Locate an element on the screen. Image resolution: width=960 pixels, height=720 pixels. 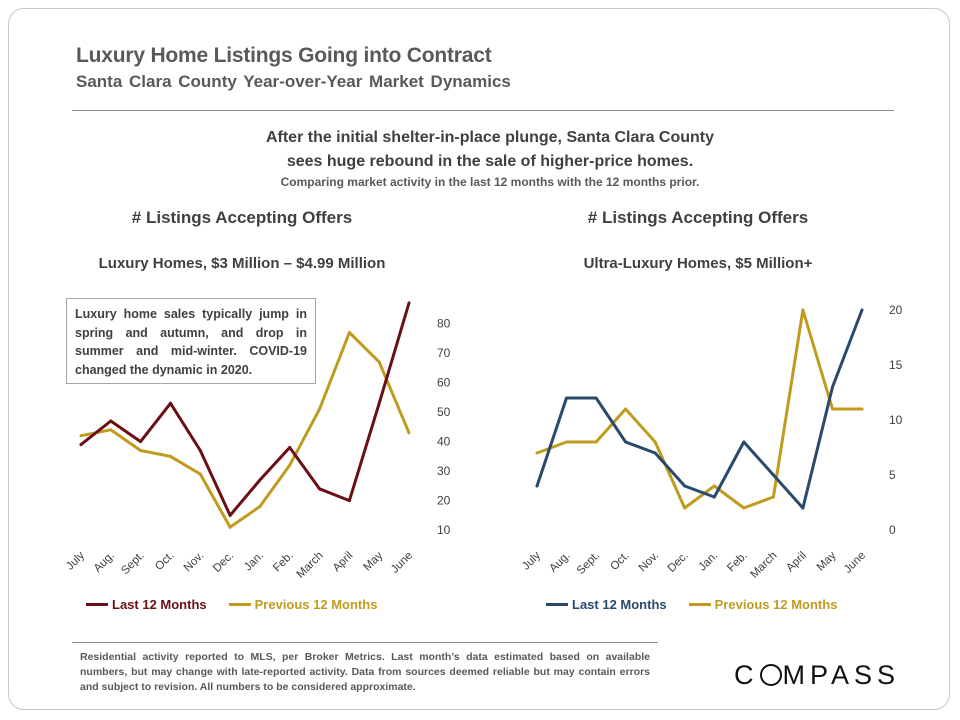
logo-text-mpass: MPASS is located at coordinates (841, 675).